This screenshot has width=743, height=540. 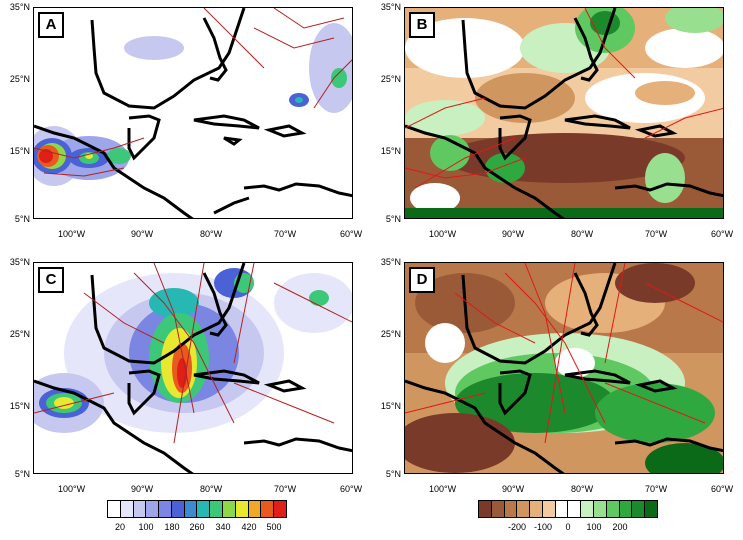 I want to click on lon-label-b-90w: 90°W, so click(x=513, y=234).